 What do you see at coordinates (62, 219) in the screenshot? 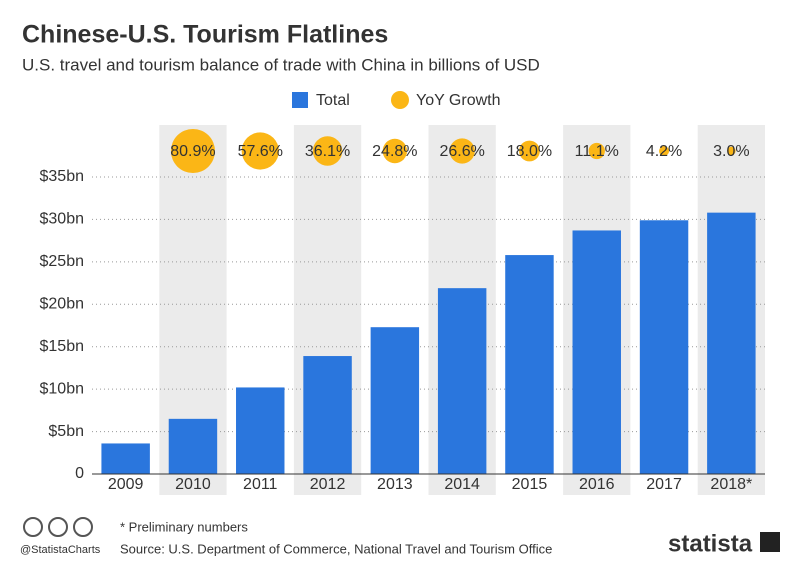
I see `y-tick-label: $30bn` at bounding box center [62, 219].